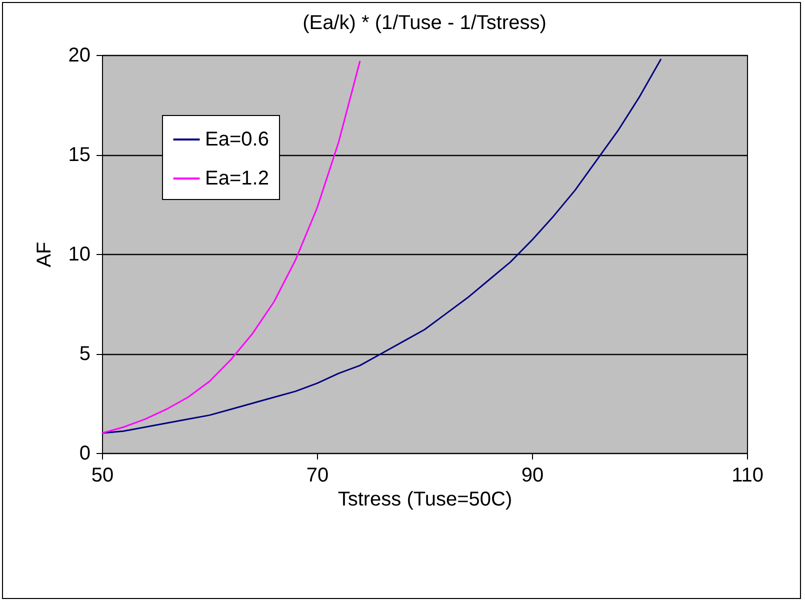 This screenshot has height=603, width=805. I want to click on chart-title: (Ea/k) * (1/Tuse - 1/Tstress), so click(424, 23).